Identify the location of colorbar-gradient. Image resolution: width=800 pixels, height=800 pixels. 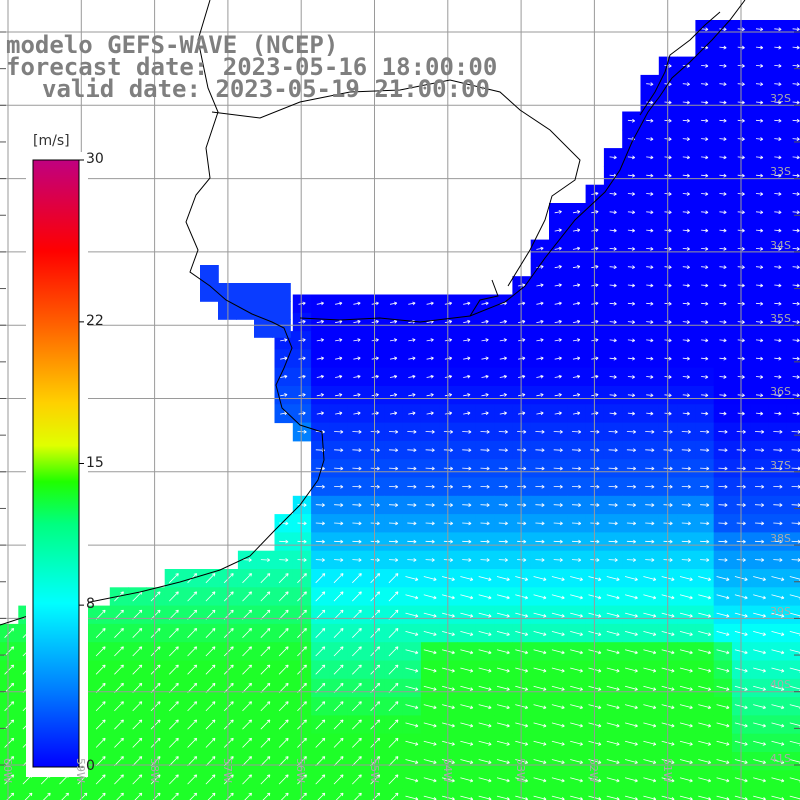
(56, 463).